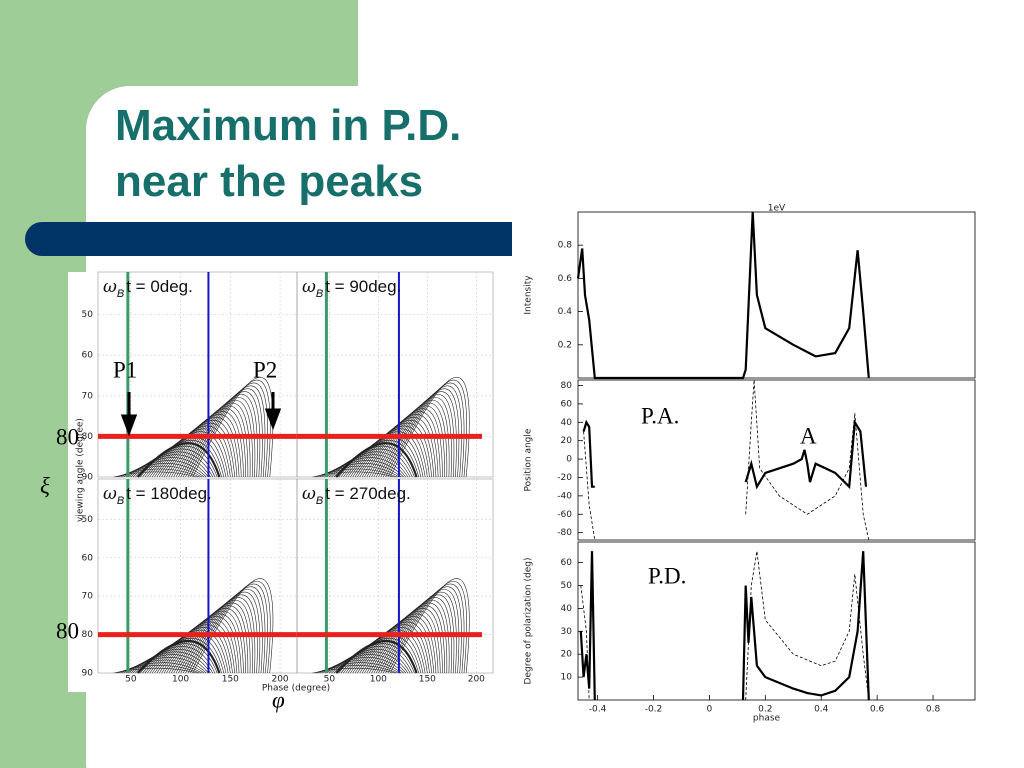  Describe the element at coordinates (278, 699) in the screenshot. I see `annotation: φ` at that location.